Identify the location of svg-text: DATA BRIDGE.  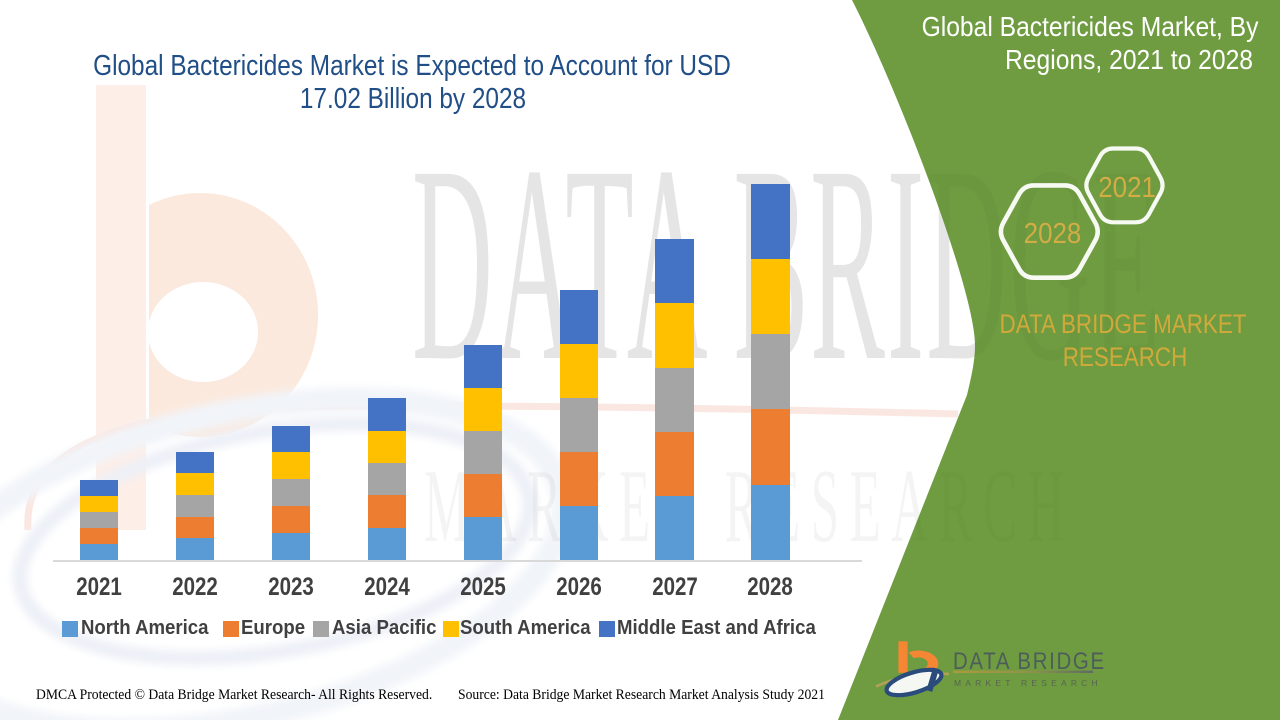
(1029, 660).